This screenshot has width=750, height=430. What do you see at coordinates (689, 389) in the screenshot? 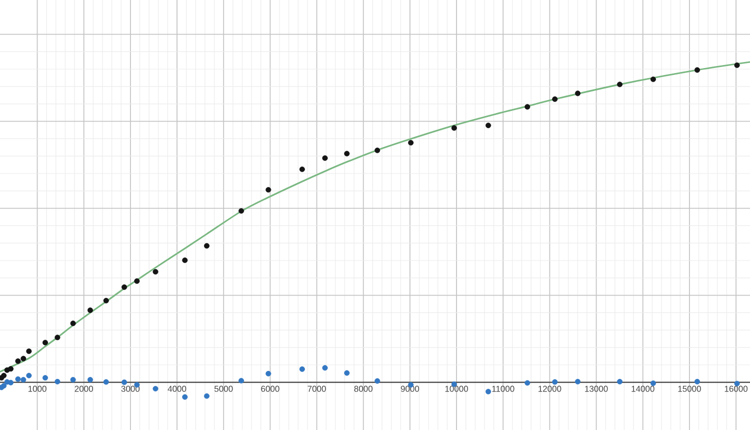
I see `x-tick-label: 15000` at bounding box center [689, 389].